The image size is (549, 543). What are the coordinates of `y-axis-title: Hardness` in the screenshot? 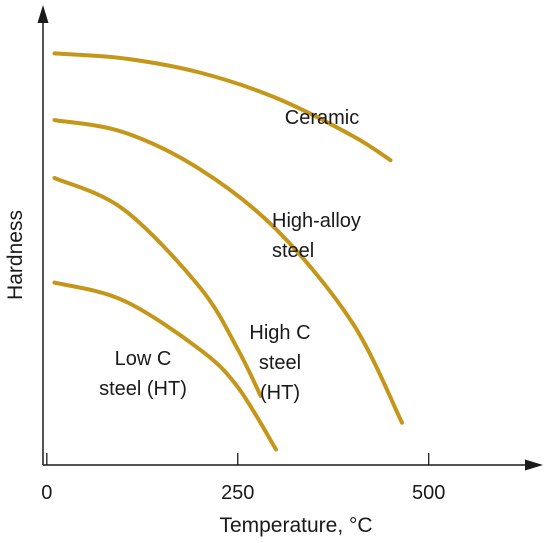 It's located at (15, 255).